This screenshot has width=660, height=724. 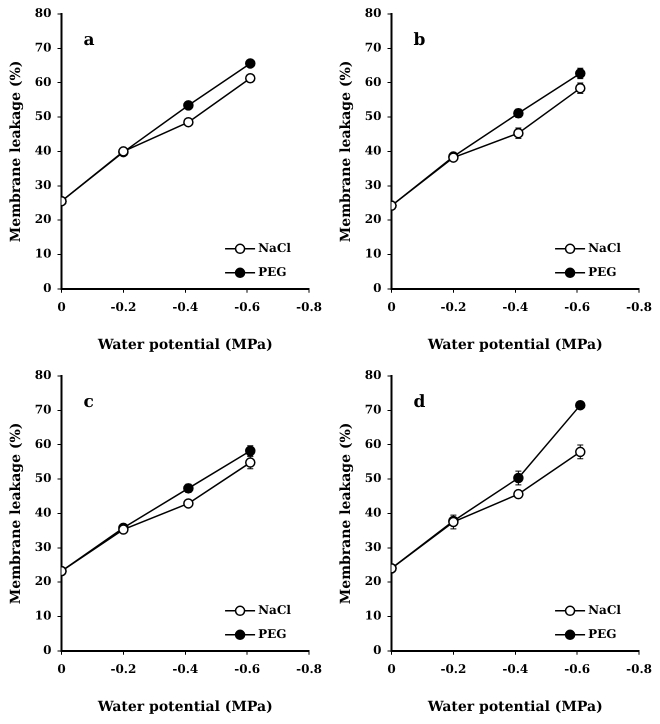 What do you see at coordinates (420, 402) in the screenshot?
I see `text: d` at bounding box center [420, 402].